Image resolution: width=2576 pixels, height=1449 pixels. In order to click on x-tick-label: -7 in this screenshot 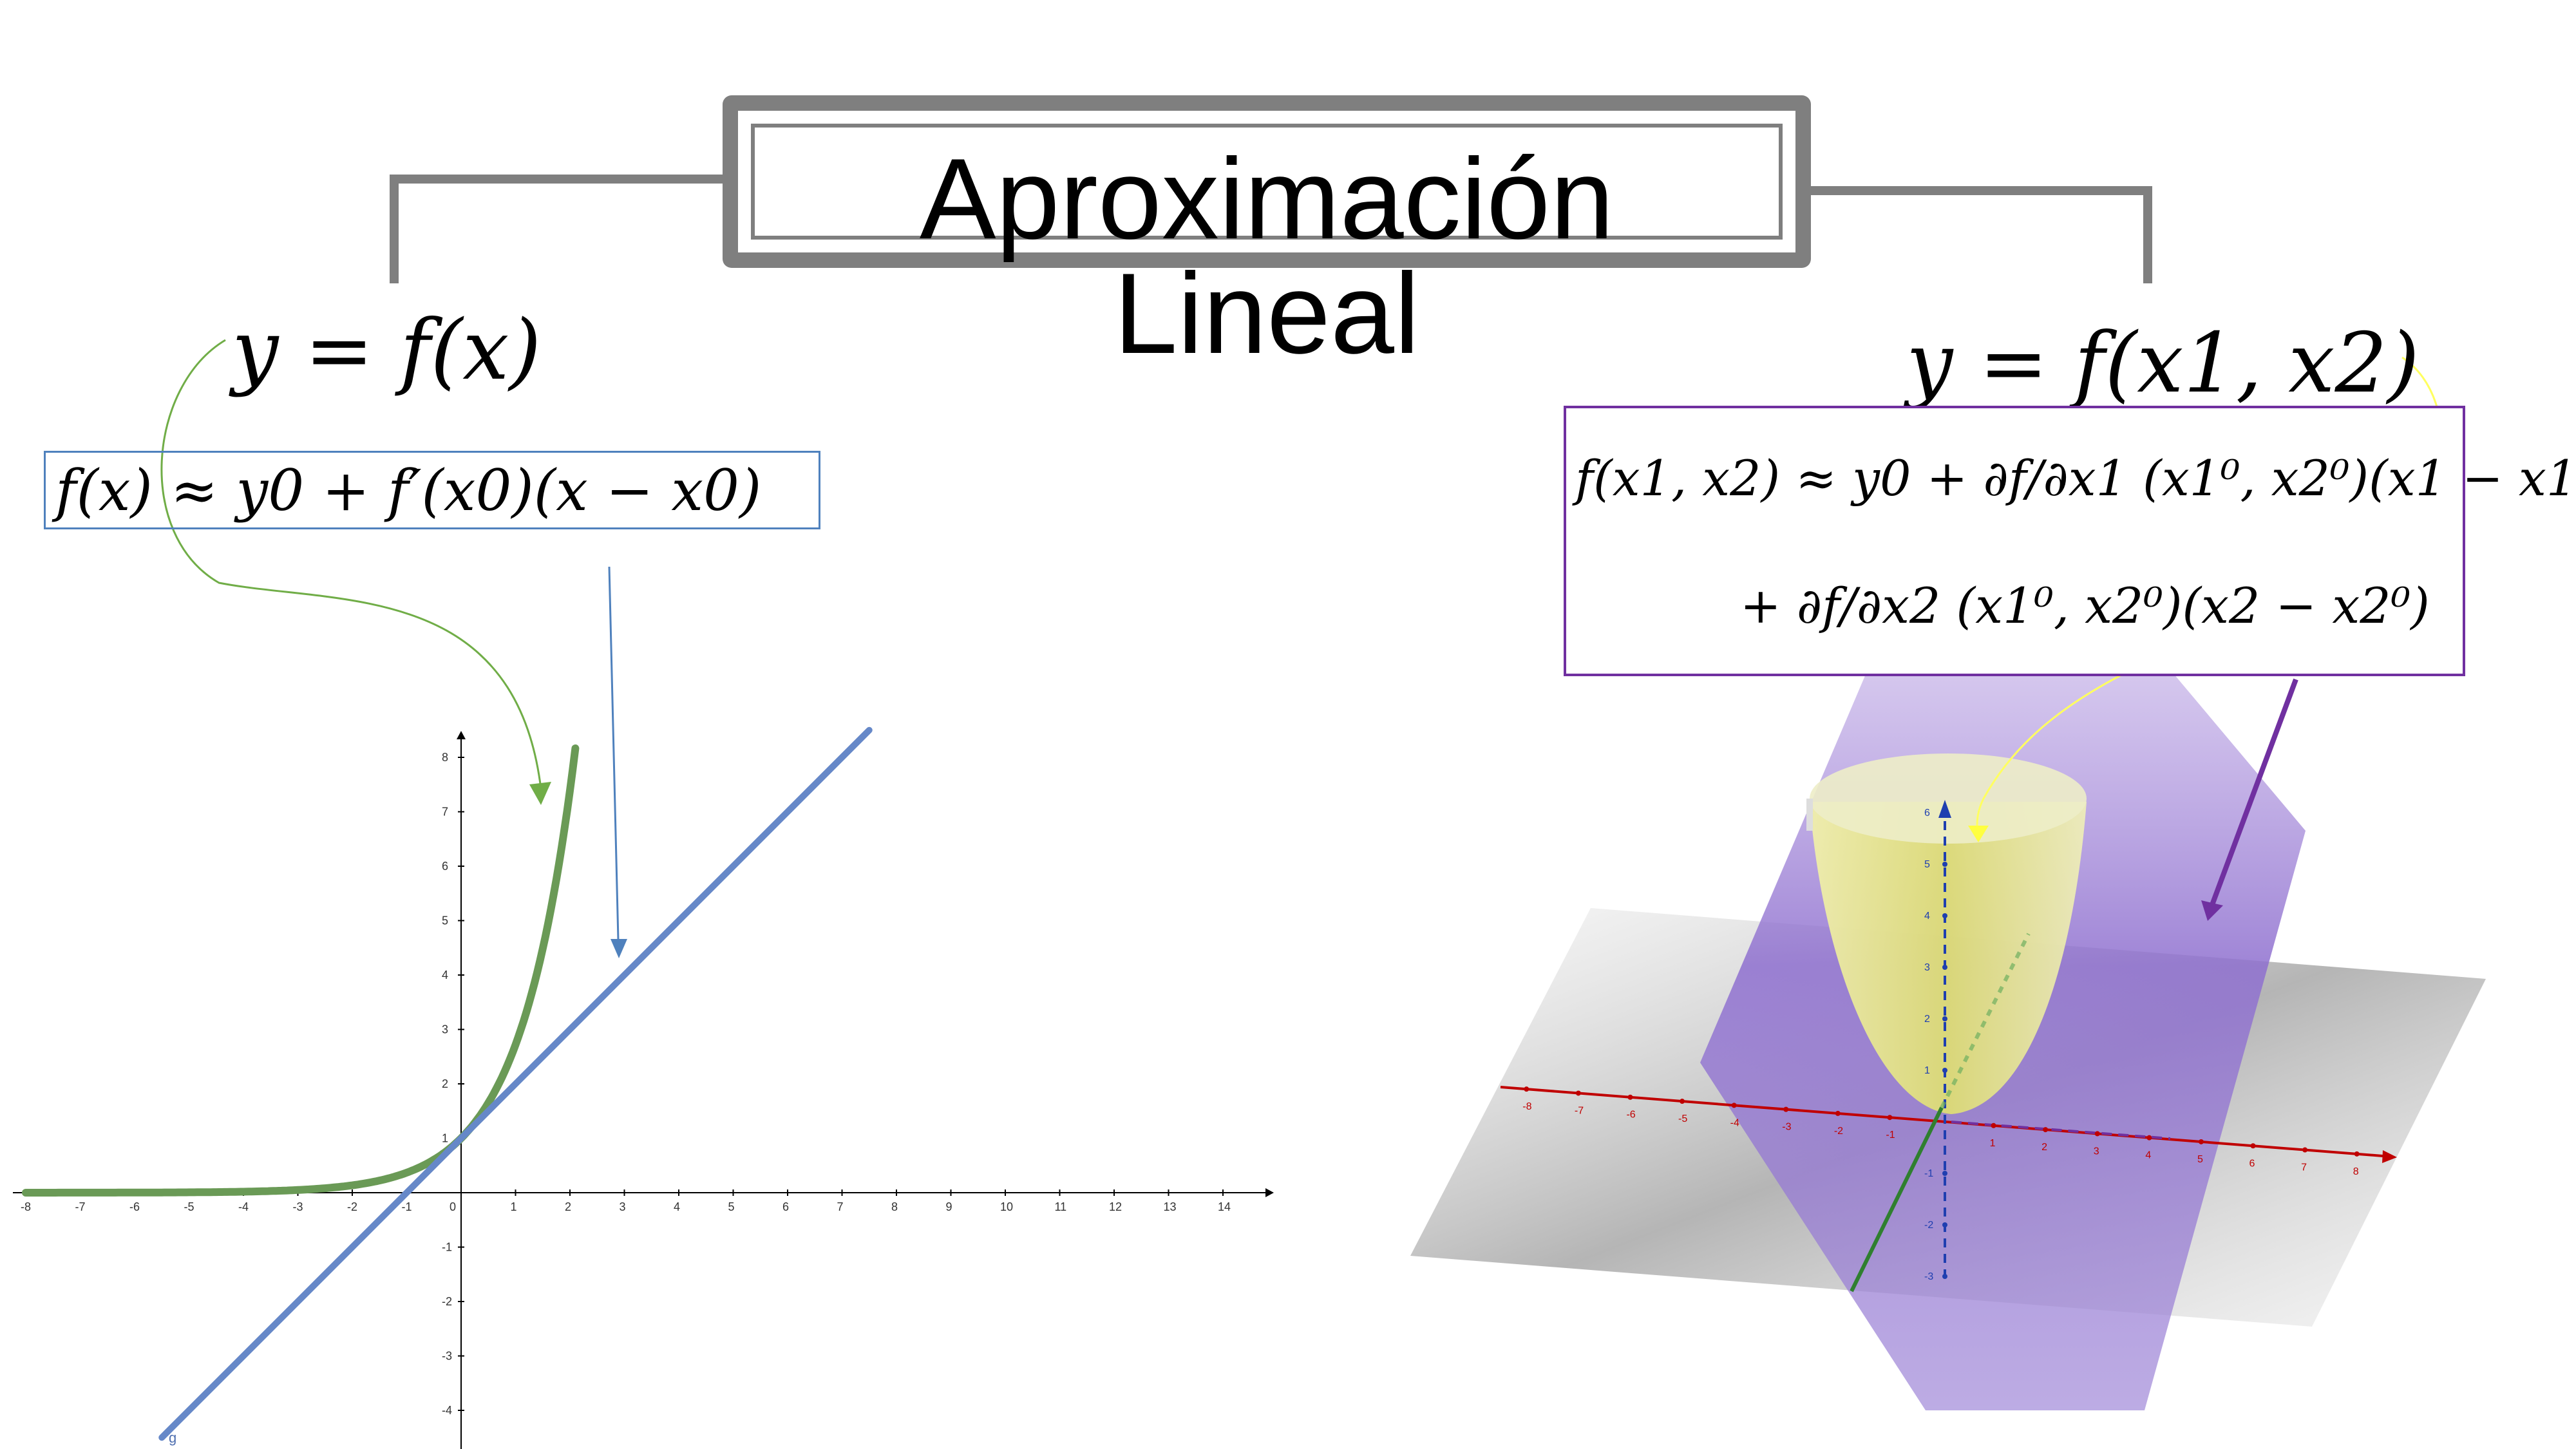, I will do `click(80, 1206)`.